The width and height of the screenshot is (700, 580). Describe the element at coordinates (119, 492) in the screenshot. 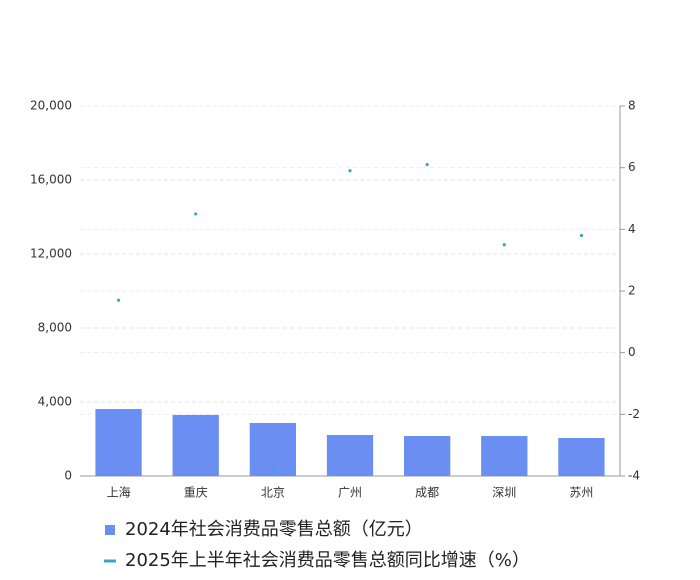

I see `x-tick-label: 上海` at that location.